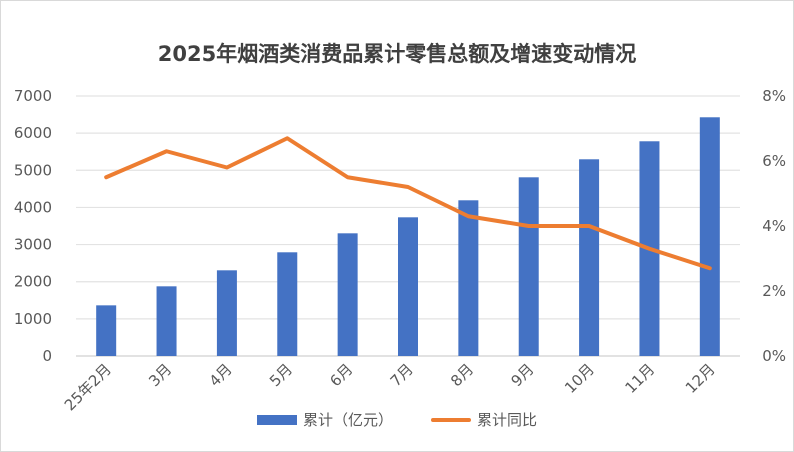 The height and width of the screenshot is (452, 794). What do you see at coordinates (579, 378) in the screenshot?
I see `x-tick-label: 10月` at bounding box center [579, 378].